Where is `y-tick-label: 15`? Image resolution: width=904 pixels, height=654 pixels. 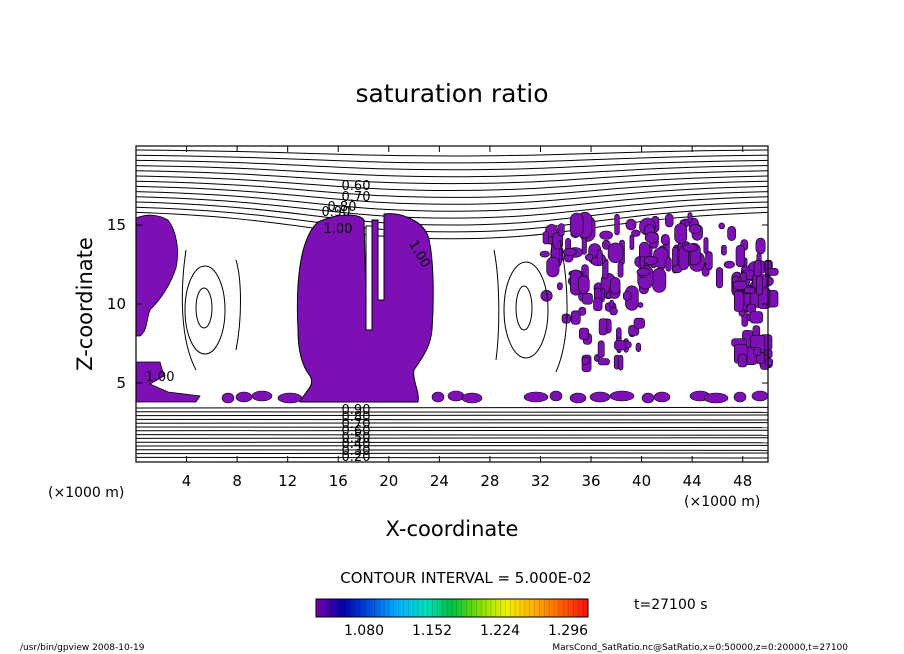
y-tick-label: 15 is located at coordinates (116, 225).